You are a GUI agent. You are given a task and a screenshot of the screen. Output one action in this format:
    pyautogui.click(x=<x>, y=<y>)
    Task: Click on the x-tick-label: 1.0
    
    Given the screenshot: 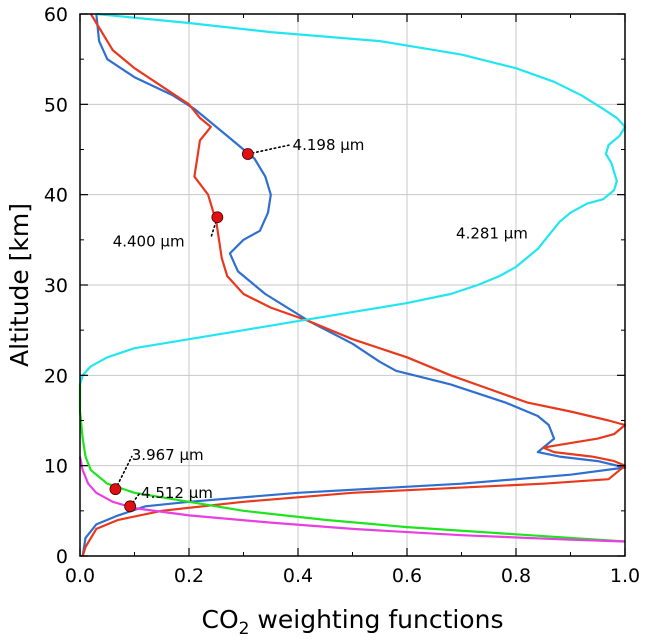 What is the action you would take?
    pyautogui.click(x=625, y=576)
    